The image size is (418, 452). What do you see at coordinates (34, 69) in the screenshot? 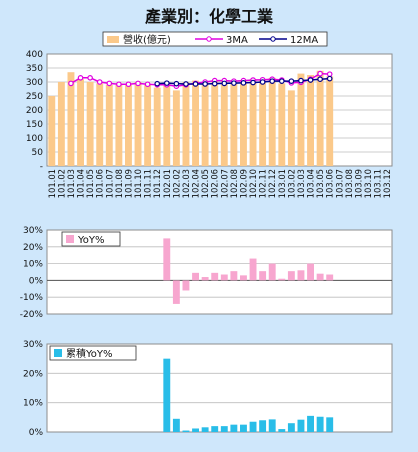
I see `revenue-y-tick-label: 350` at bounding box center [34, 69].